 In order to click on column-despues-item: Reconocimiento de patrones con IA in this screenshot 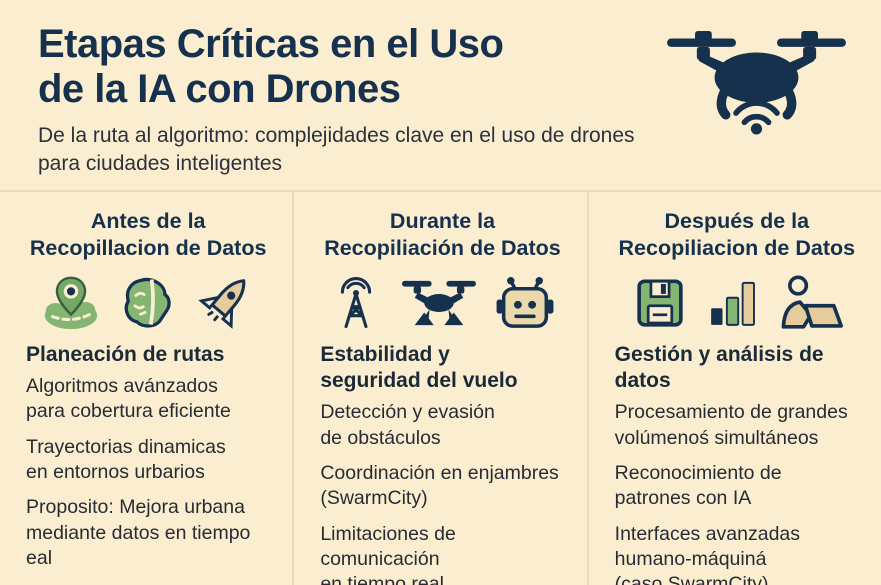, I will do `click(698, 485)`.